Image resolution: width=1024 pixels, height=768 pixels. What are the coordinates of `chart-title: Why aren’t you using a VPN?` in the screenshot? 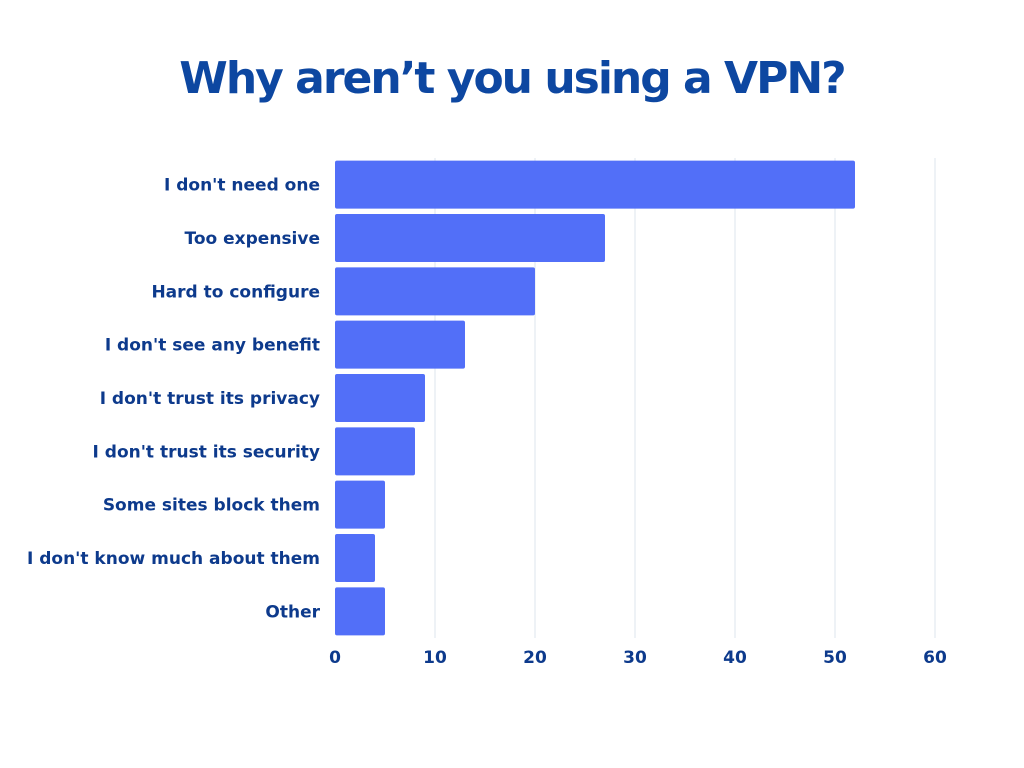 It's located at (512, 78).